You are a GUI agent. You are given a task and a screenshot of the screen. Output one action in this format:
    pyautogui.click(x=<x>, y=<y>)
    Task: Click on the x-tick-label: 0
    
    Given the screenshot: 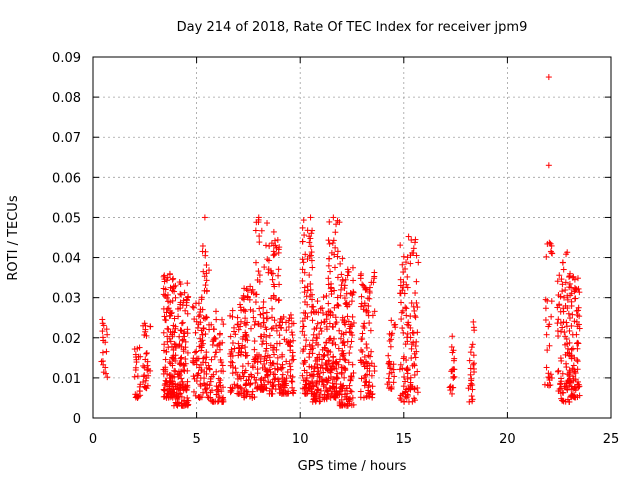 What is the action you would take?
    pyautogui.click(x=93, y=439)
    